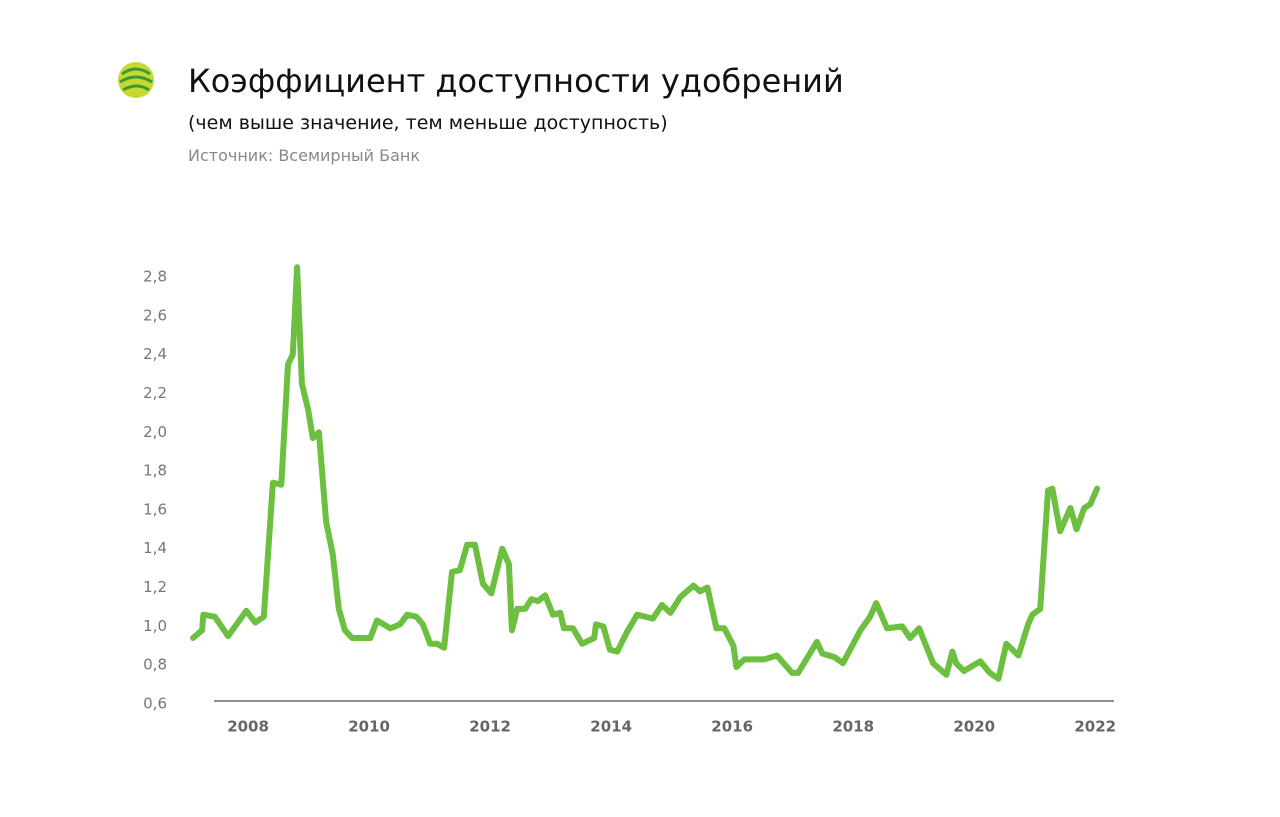  Describe the element at coordinates (155, 587) in the screenshot. I see `y-tick-label: 1,2` at that location.